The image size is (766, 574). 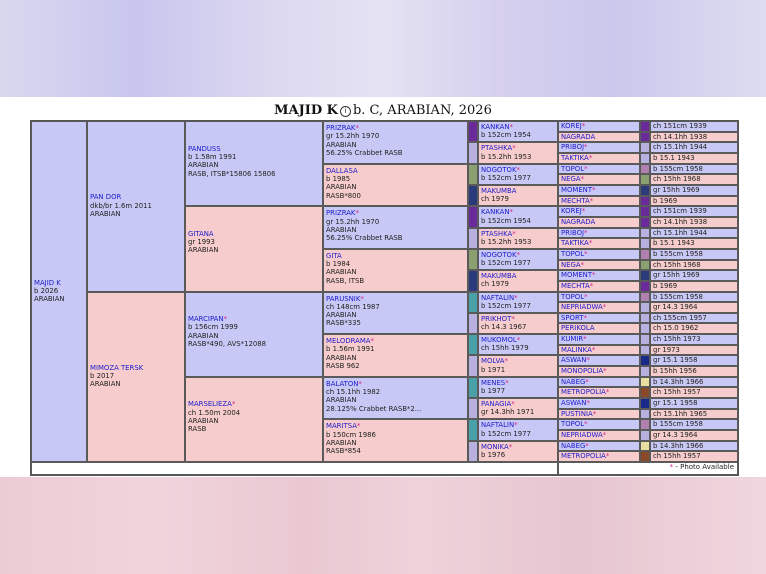 I want to click on horse-name-link: PANAGIA*, so click(x=518, y=404).